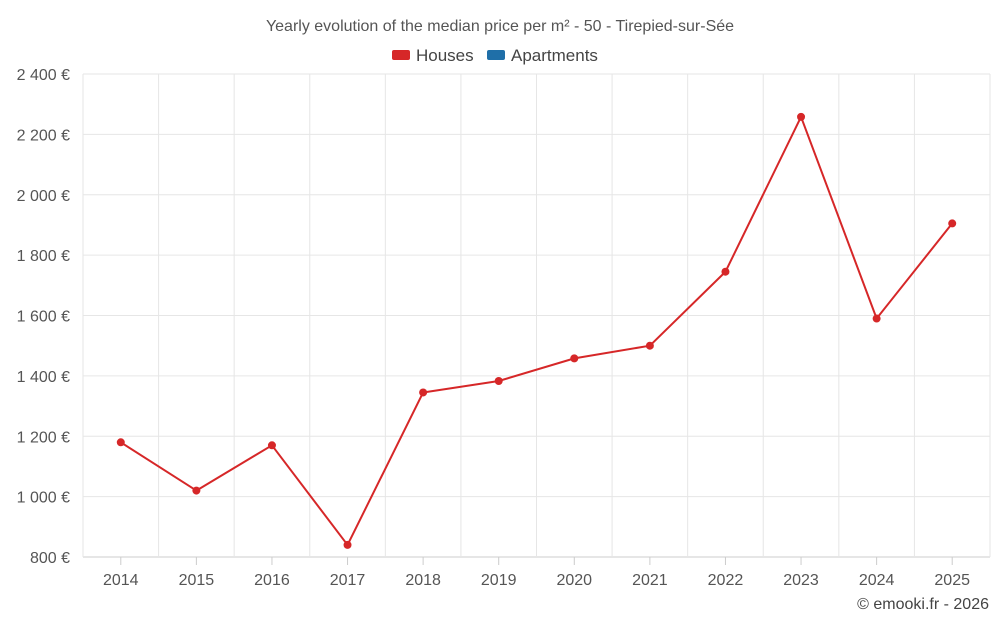 The height and width of the screenshot is (625, 1000). What do you see at coordinates (43, 377) in the screenshot?
I see `y-tick-label: 1 400 €` at bounding box center [43, 377].